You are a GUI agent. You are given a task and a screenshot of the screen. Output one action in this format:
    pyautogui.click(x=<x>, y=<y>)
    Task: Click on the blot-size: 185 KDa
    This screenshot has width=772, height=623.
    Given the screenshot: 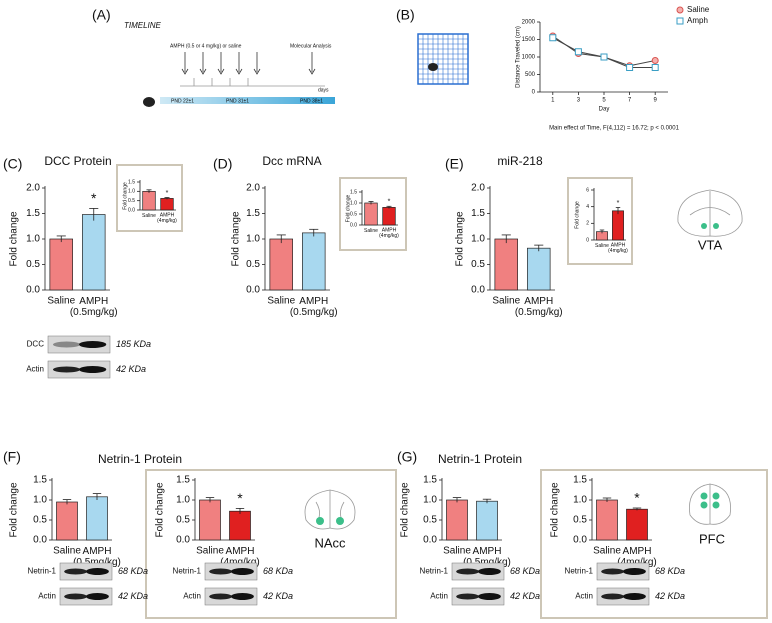 What is the action you would take?
    pyautogui.click(x=133, y=344)
    